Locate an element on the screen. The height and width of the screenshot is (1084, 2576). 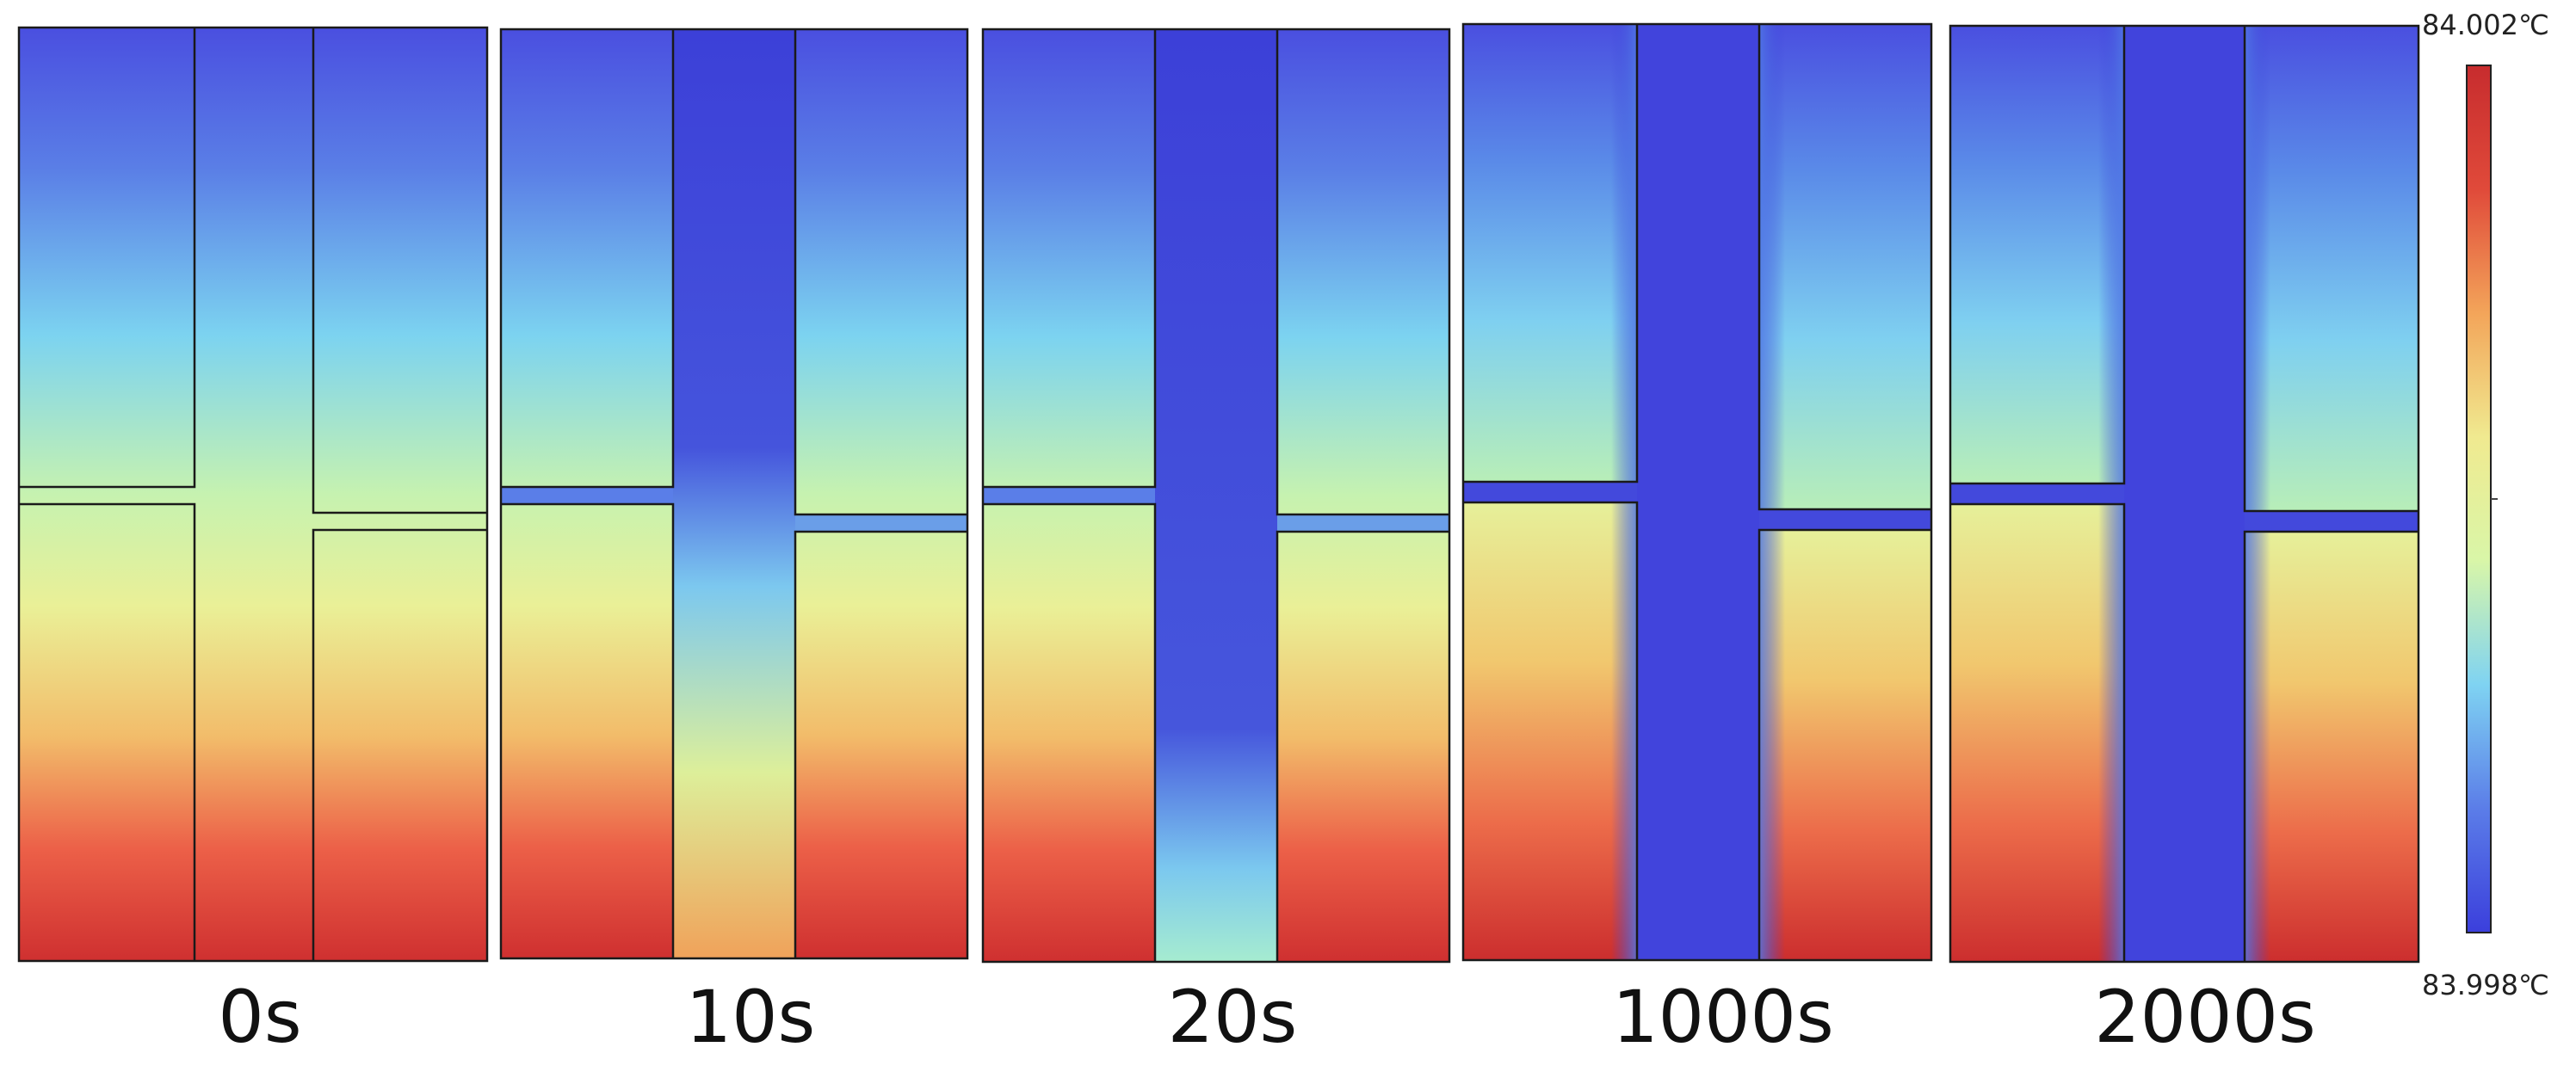
panel-4-time-label: 1000s is located at coordinates (1723, 1017).